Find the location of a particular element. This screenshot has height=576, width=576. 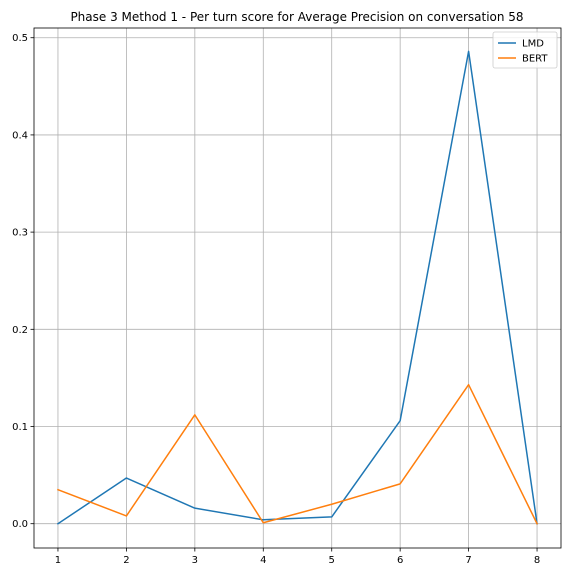

legend-label-bert: BERT is located at coordinates (535, 59).